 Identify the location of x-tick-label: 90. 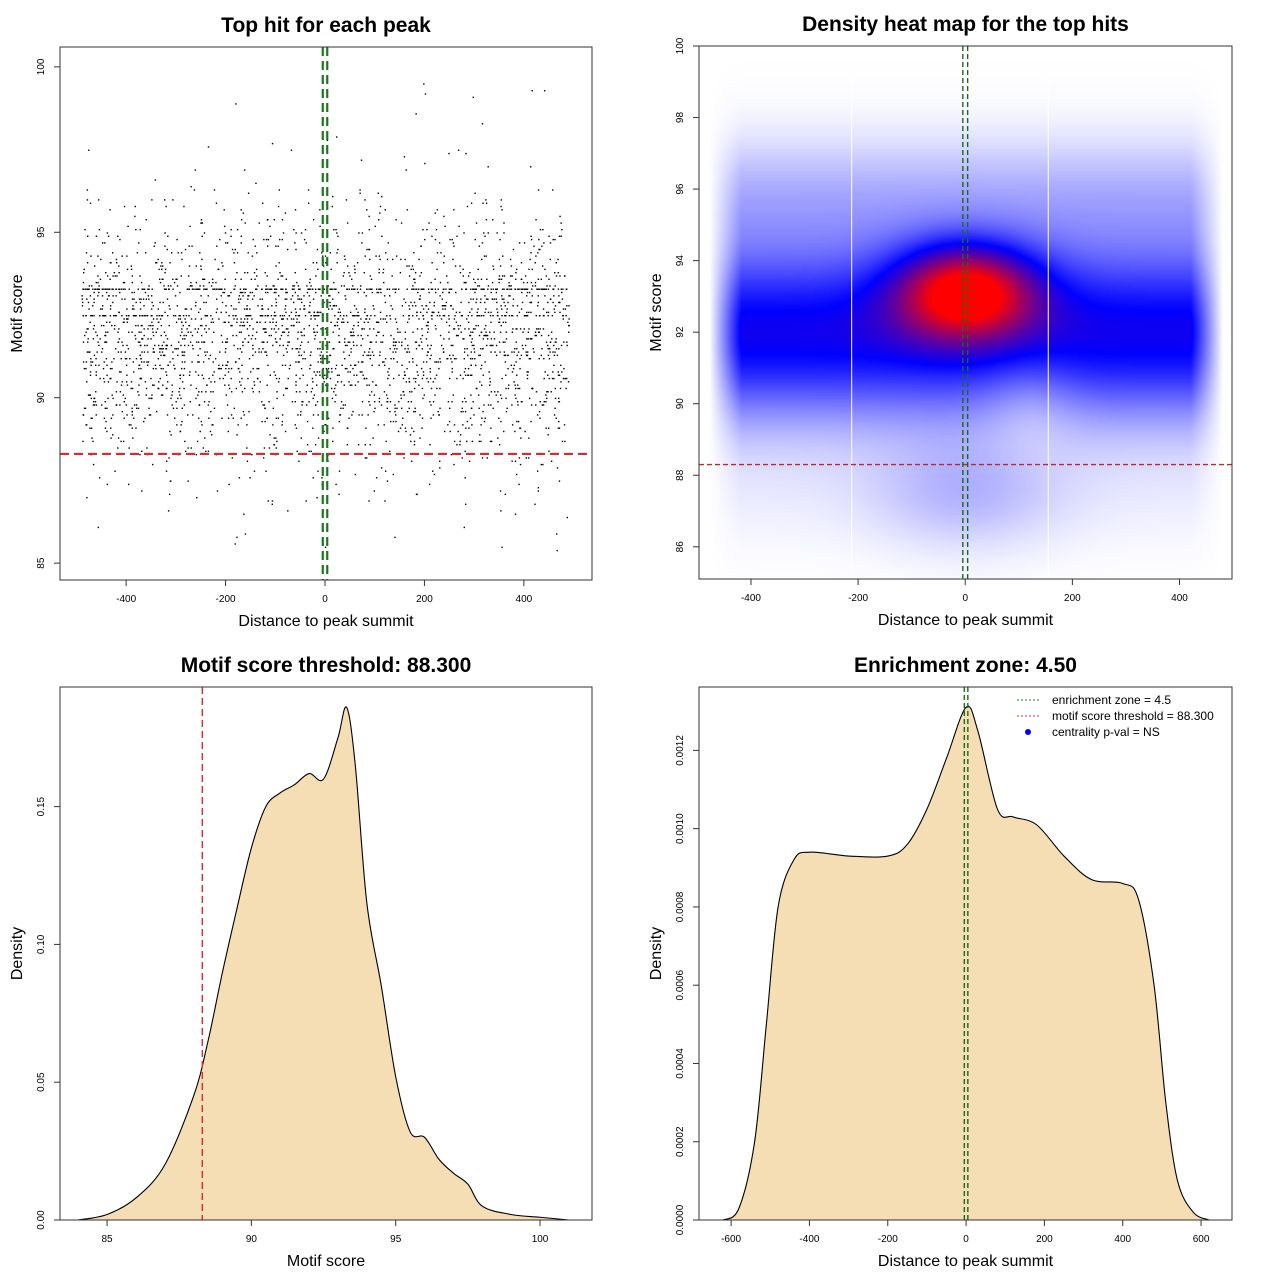
(252, 1239).